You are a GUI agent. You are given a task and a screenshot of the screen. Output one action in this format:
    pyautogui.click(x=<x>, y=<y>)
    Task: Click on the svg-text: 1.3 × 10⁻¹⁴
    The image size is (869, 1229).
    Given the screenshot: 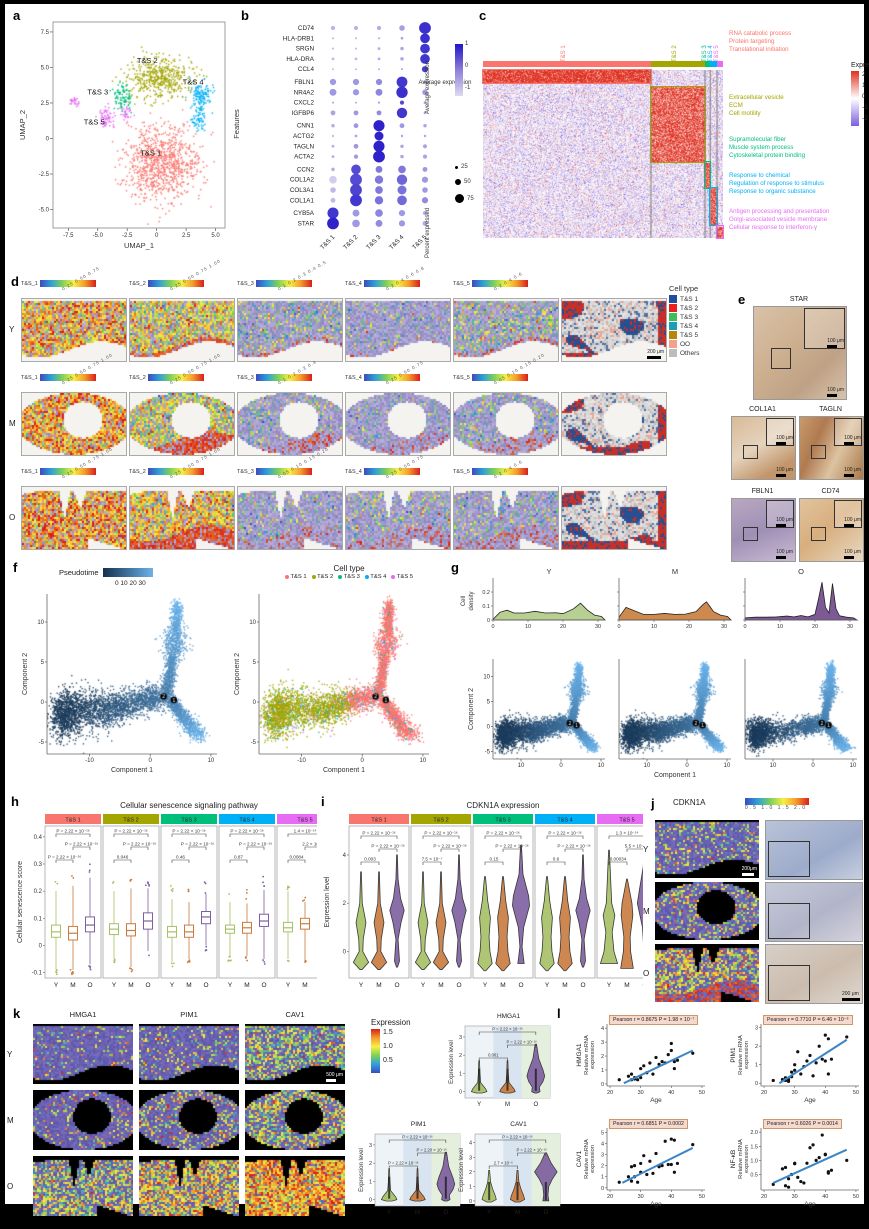 What is the action you would take?
    pyautogui.click(x=627, y=833)
    